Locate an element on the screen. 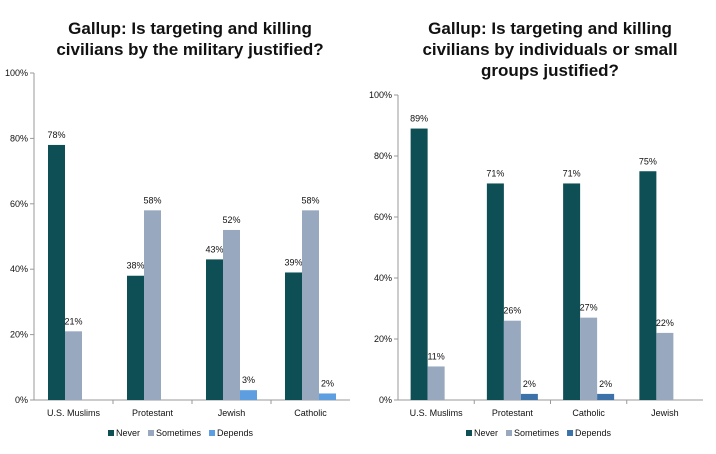 The height and width of the screenshot is (454, 716). left-legend-swatch-depends is located at coordinates (212, 433).